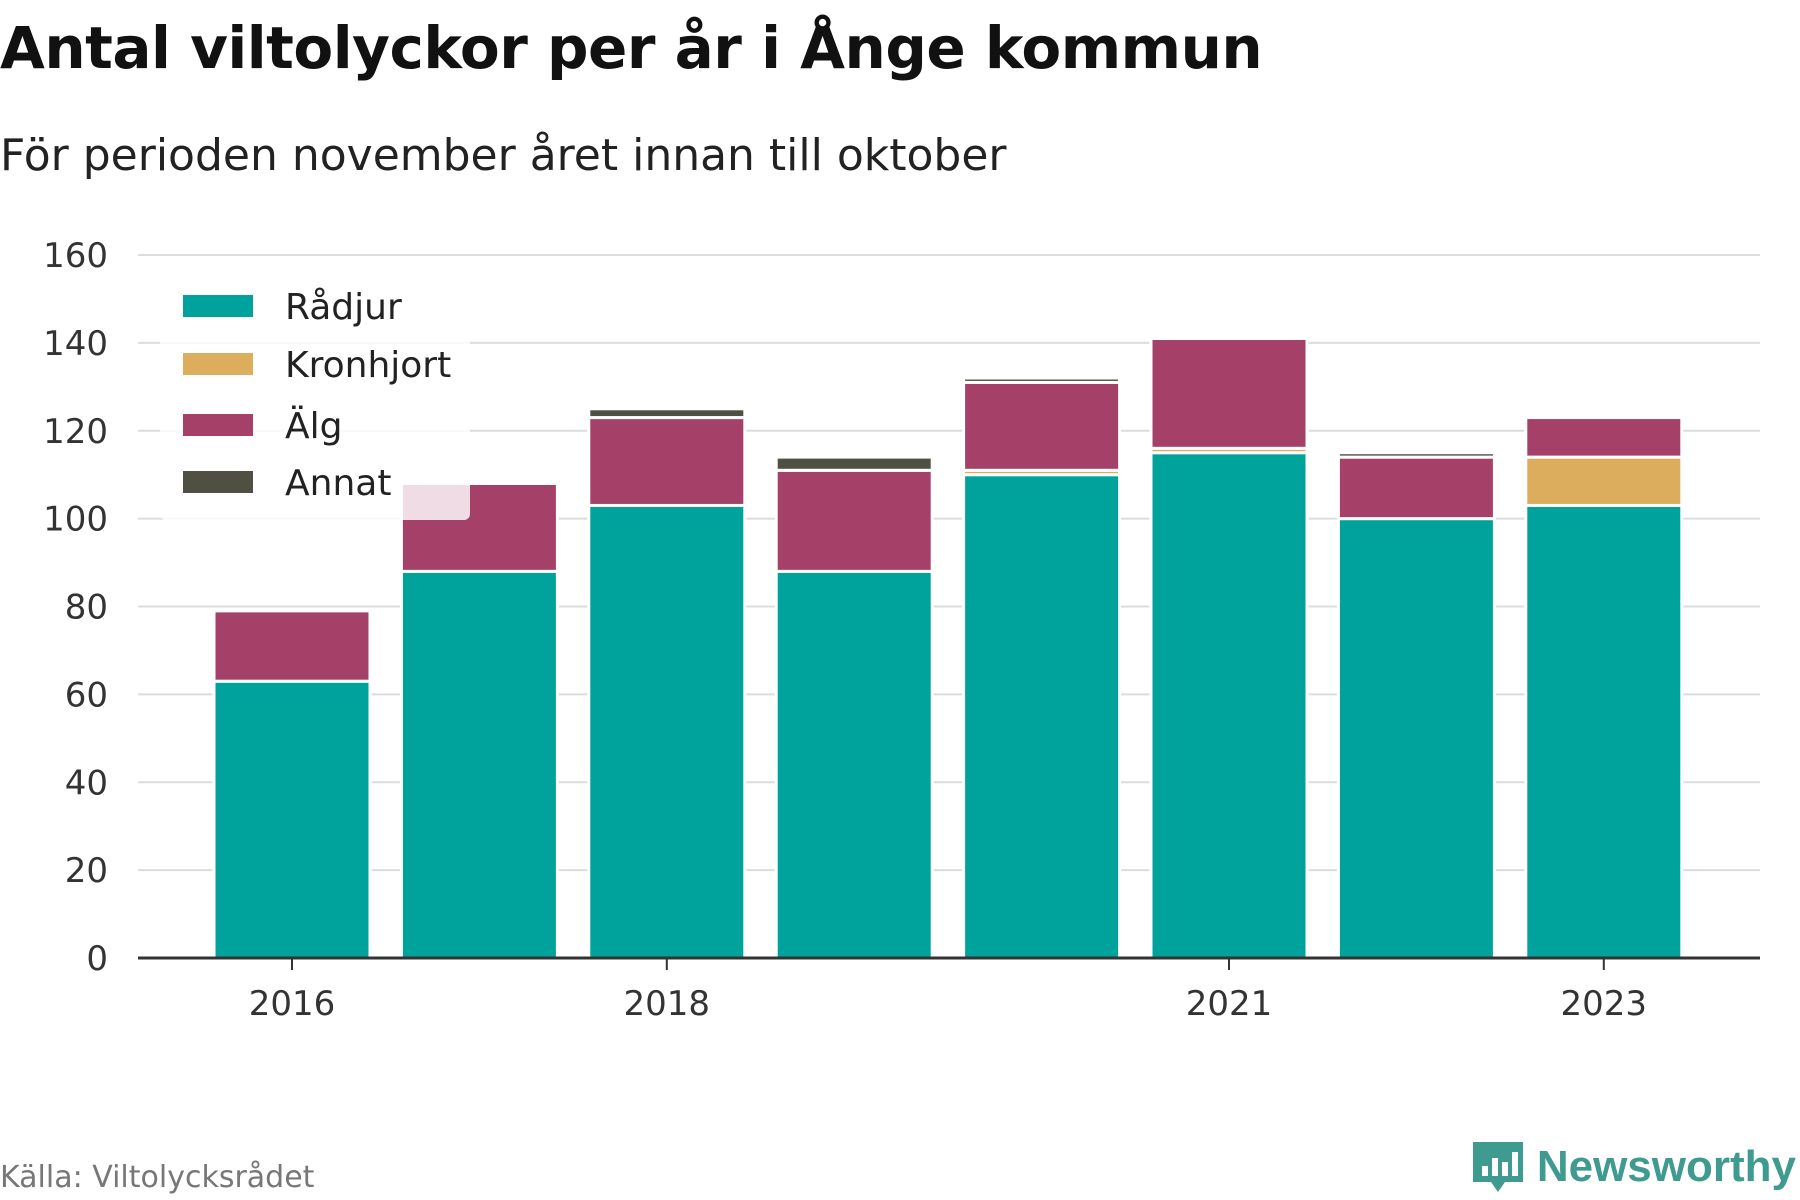 Image resolution: width=1800 pixels, height=1200 pixels. Describe the element at coordinates (157, 1177) in the screenshot. I see `source-note: Källa: Viltolycksrådet` at that location.